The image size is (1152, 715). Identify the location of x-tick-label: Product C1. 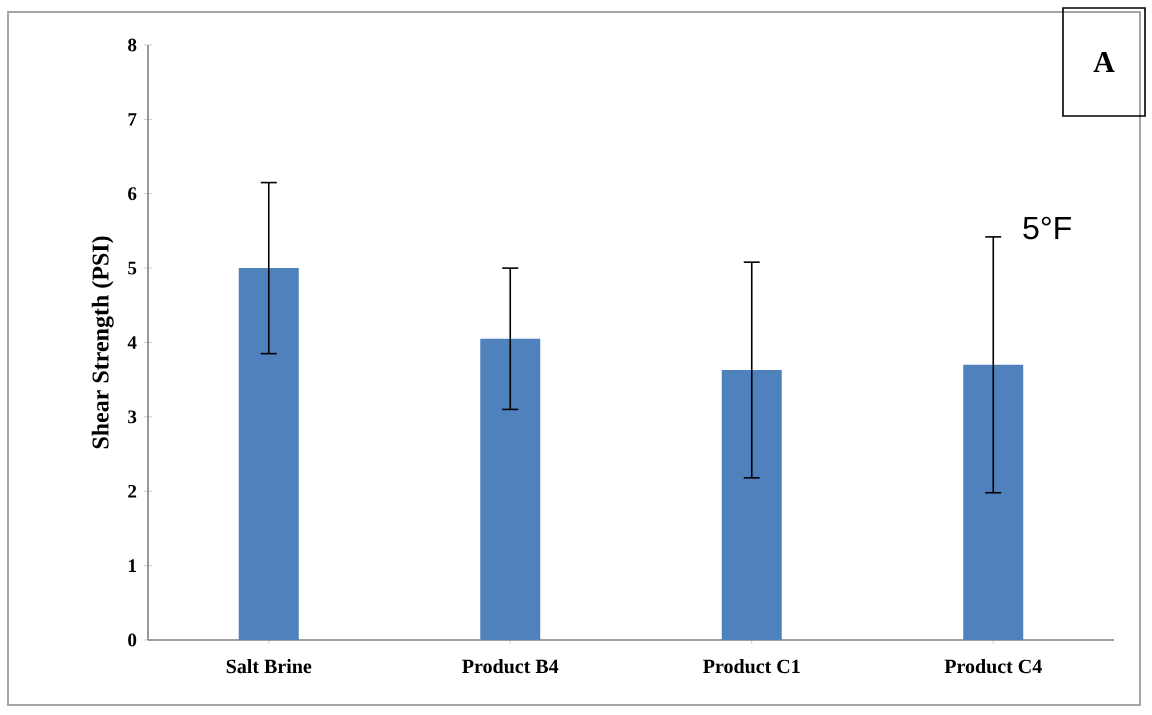
(751, 666).